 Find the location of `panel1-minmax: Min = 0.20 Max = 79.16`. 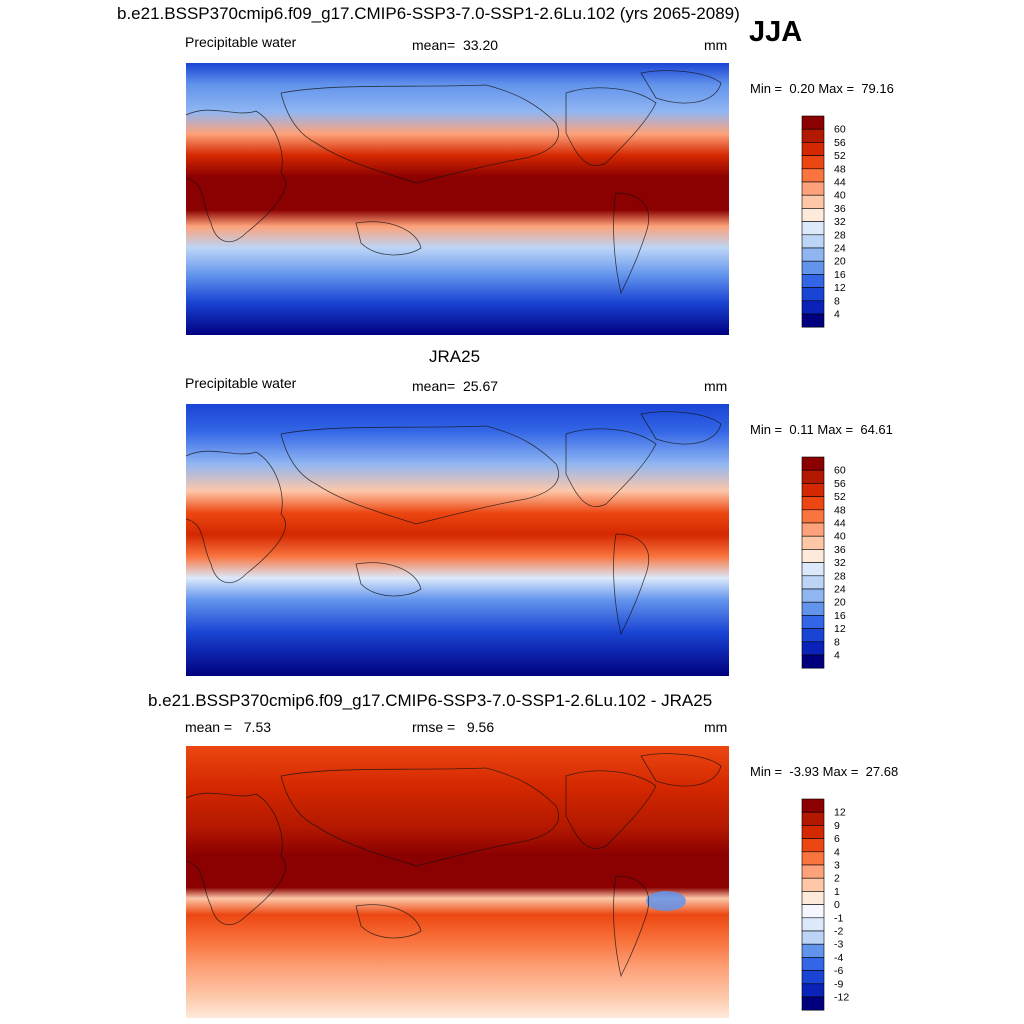

panel1-minmax: Min = 0.20 Max = 79.16 is located at coordinates (822, 88).